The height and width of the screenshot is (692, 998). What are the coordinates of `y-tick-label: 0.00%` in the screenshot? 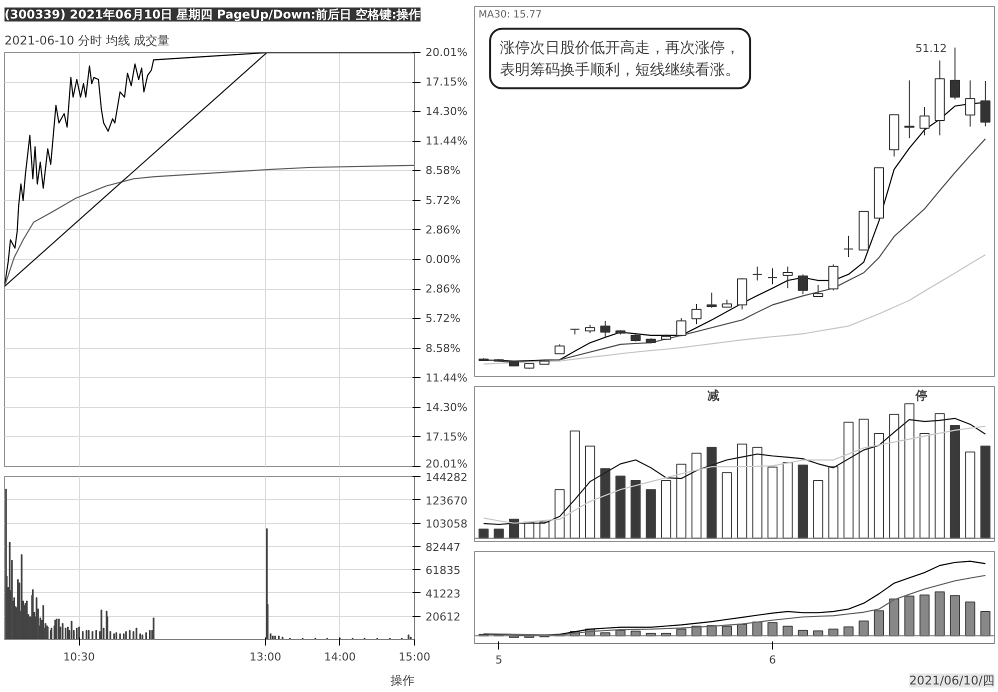 It's located at (443, 259).